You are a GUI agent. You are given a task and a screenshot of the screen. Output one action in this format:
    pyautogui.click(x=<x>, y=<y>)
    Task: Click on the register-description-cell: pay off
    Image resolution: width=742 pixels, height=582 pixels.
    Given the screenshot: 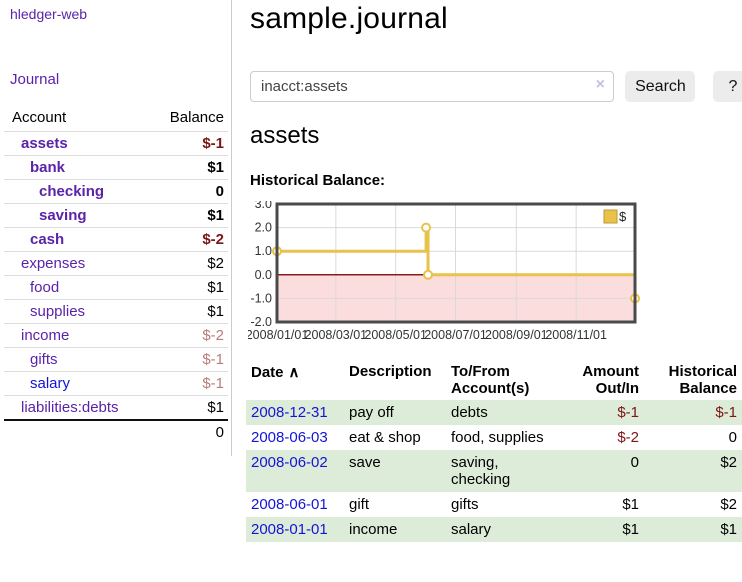 What is the action you would take?
    pyautogui.click(x=371, y=412)
    